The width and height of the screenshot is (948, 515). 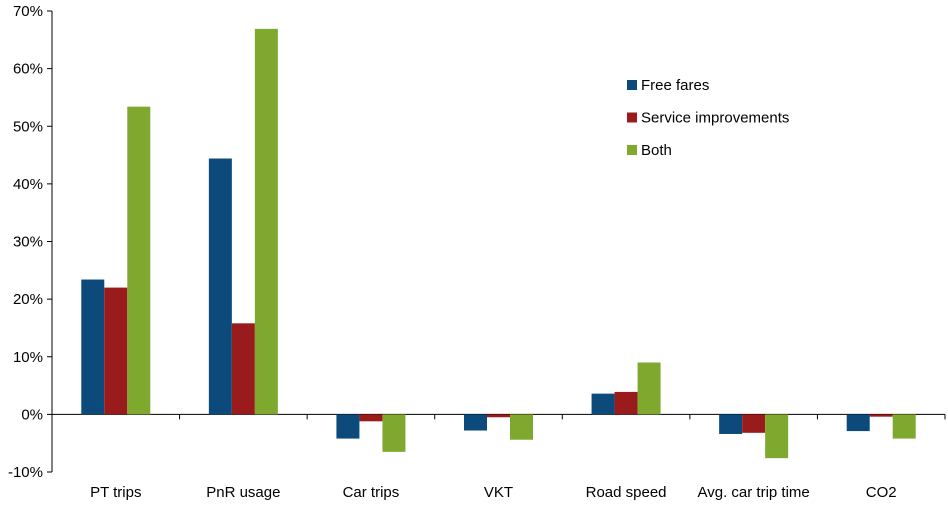 I want to click on category-label: Car trips, so click(x=371, y=492).